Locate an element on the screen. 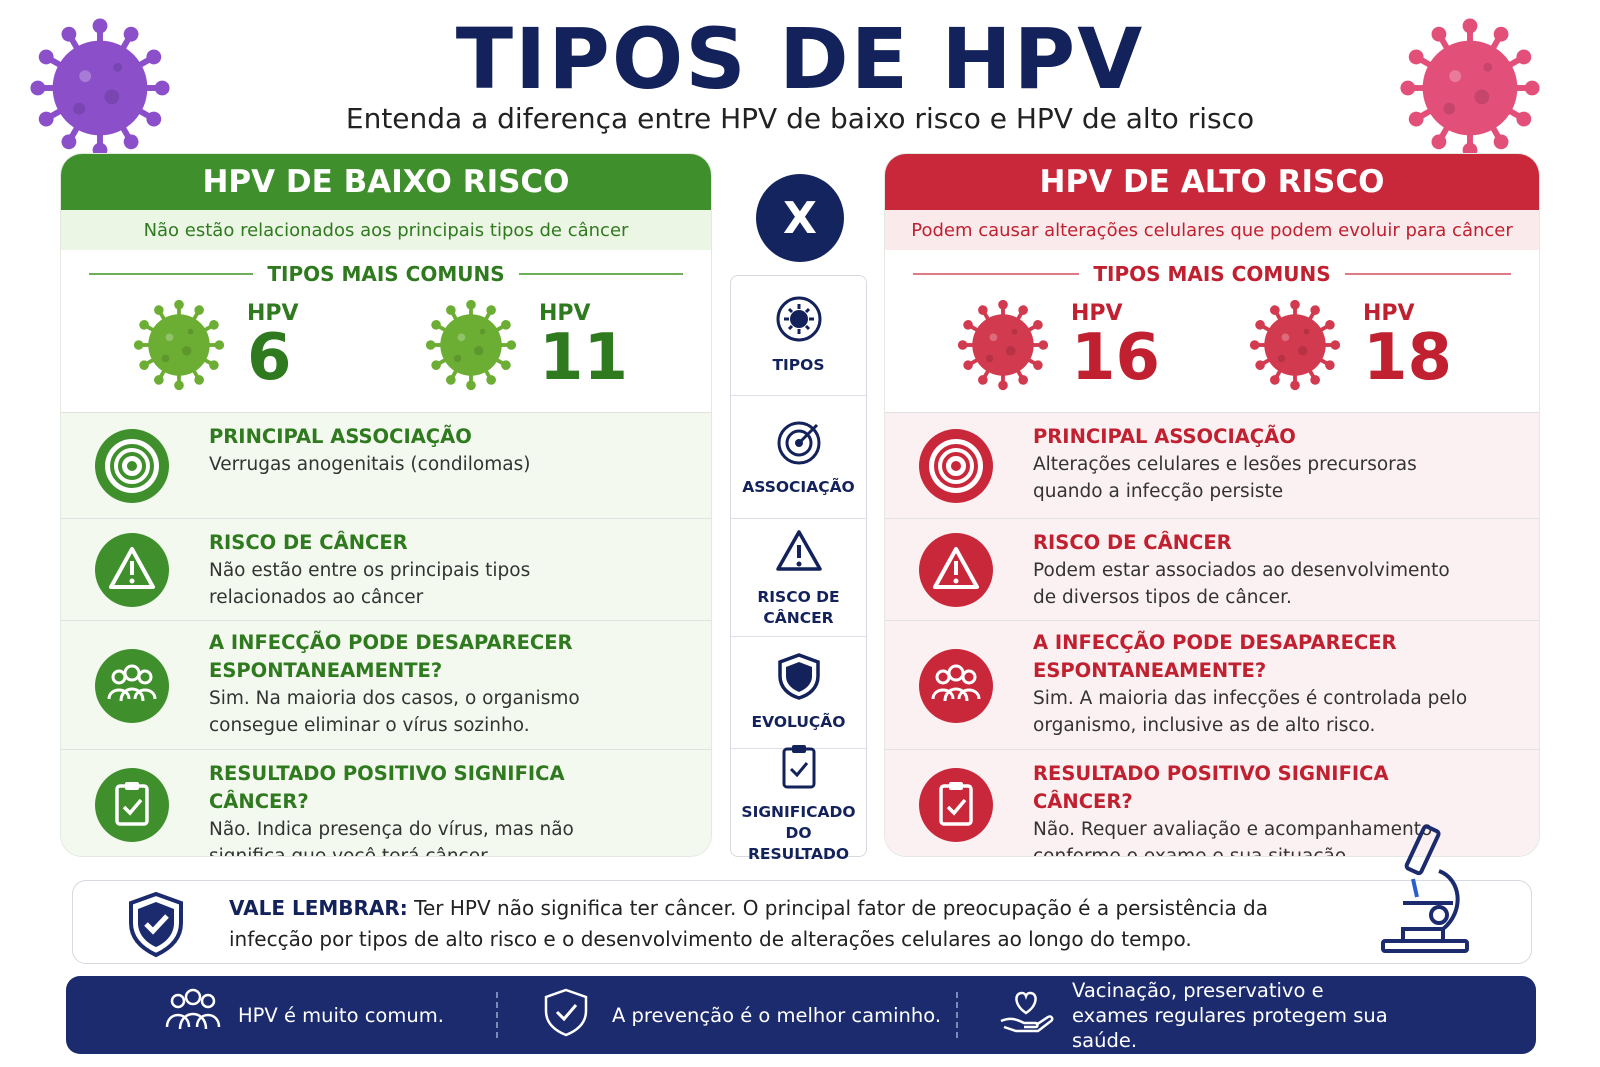  footer-text: A prevenção é o melhor caminho. is located at coordinates (777, 1015).